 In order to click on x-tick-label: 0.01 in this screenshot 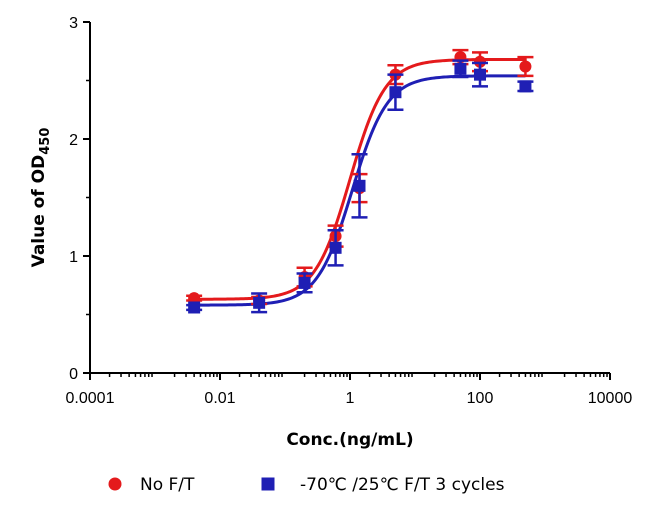, I will do `click(219, 398)`.